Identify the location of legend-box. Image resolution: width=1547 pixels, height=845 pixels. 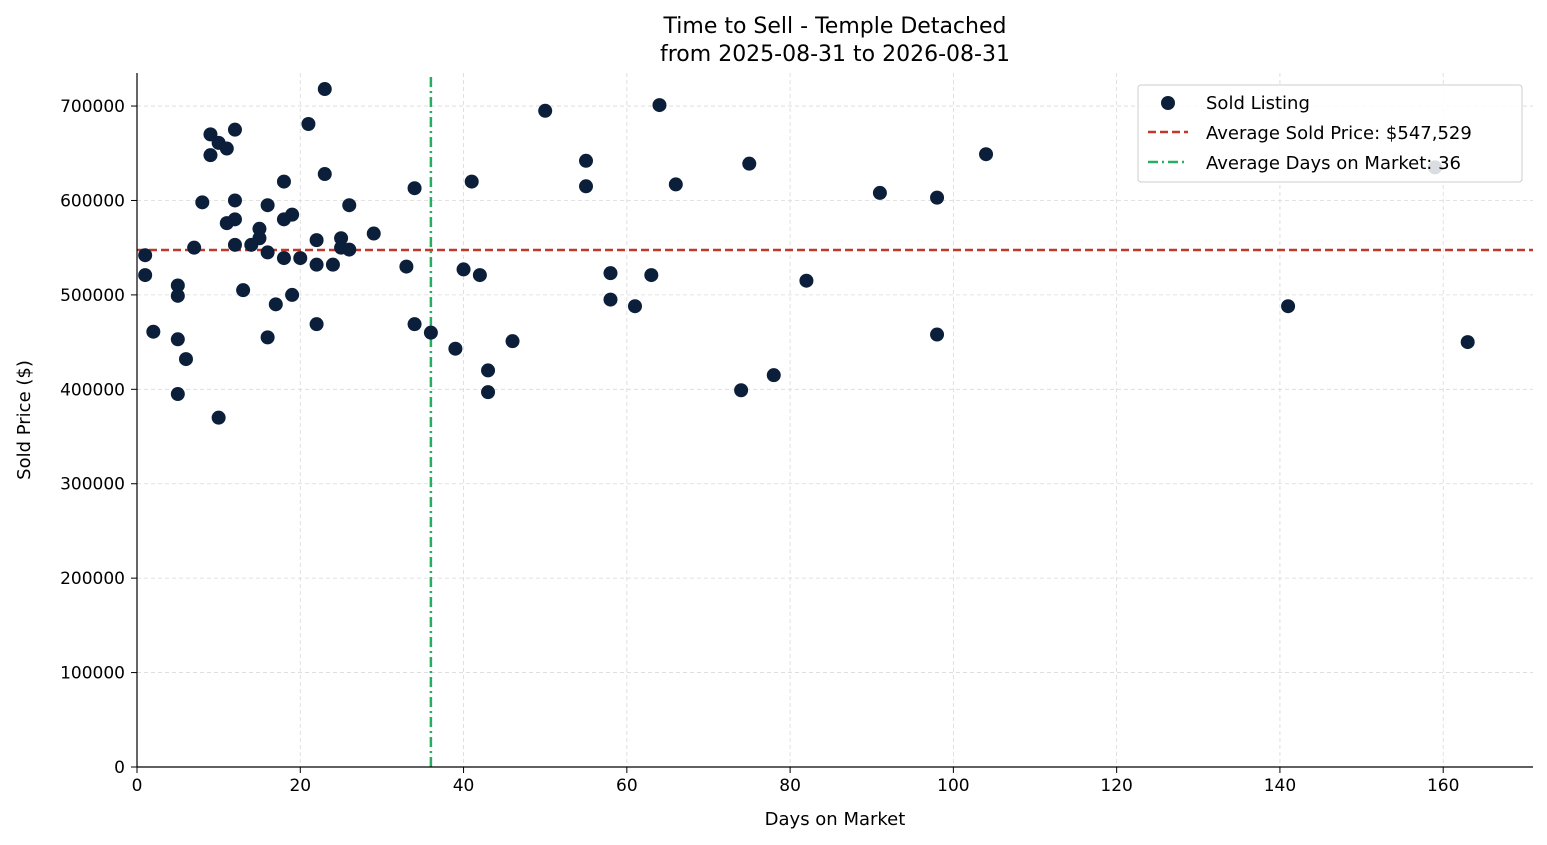
(1330, 133).